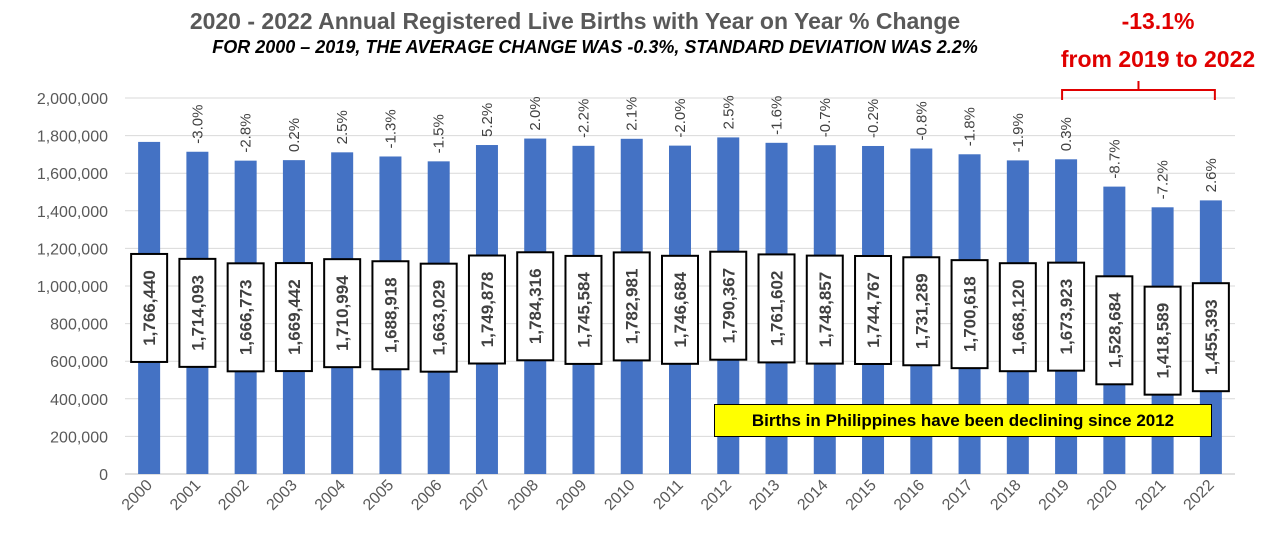 The width and height of the screenshot is (1280, 543). What do you see at coordinates (861, 495) in the screenshot?
I see `x-tick-label: 2015` at bounding box center [861, 495].